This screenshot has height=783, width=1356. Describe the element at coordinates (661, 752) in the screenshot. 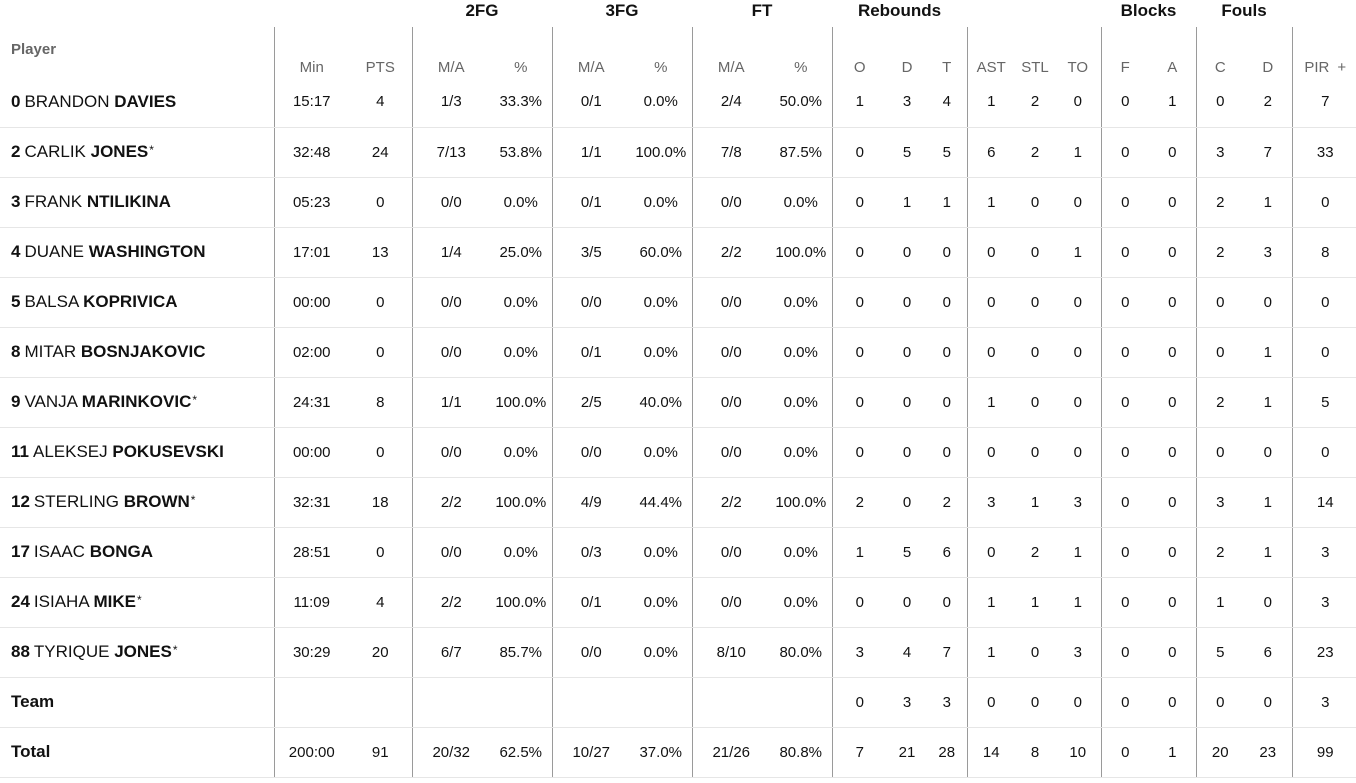

I see `stat-fg3-pct: 37.0%` at that location.